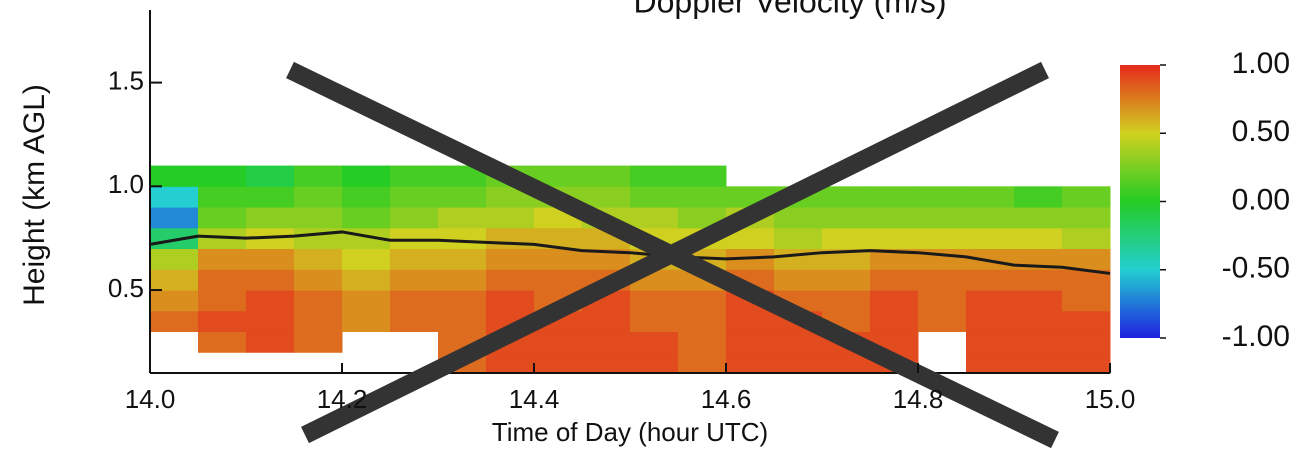  What do you see at coordinates (726, 399) in the screenshot?
I see `x-tick-label: 14.6` at bounding box center [726, 399].